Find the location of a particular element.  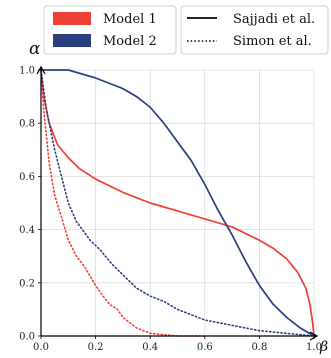

x-tick-label: 0.8 is located at coordinates (259, 347).